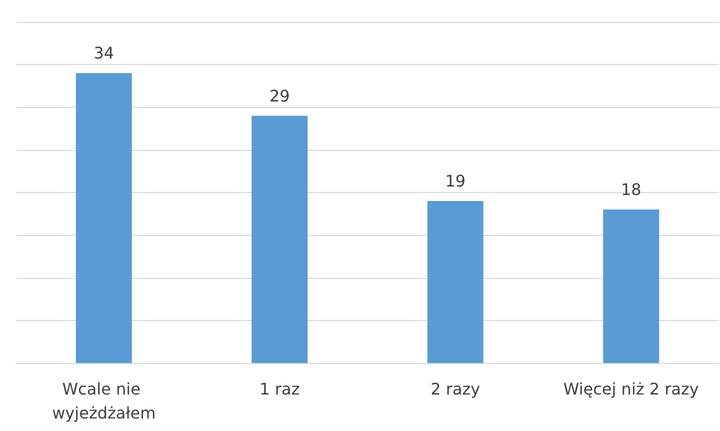 Image resolution: width=720 pixels, height=431 pixels. Describe the element at coordinates (455, 389) in the screenshot. I see `x-tick-label: 2 razy` at that location.